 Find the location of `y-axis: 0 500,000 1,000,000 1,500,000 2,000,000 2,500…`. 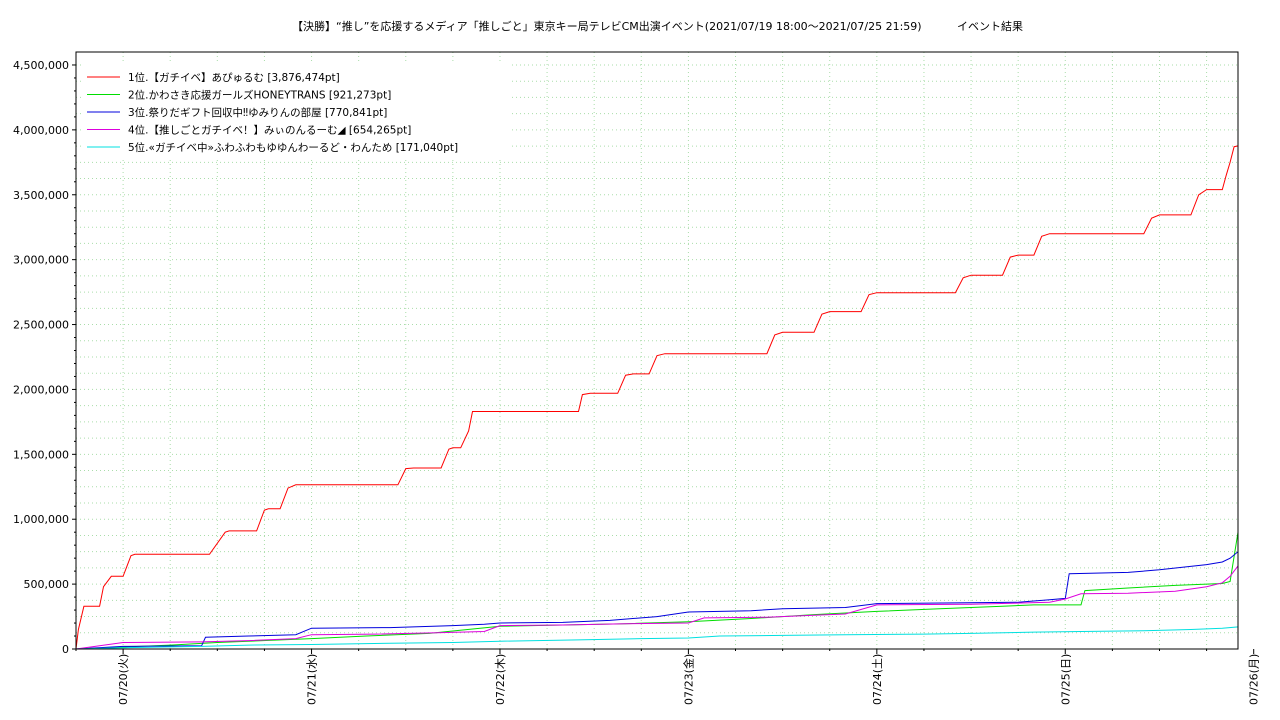

y-axis: 0 500,000 1,000,000 1,500,000 2,000,000 2,500… is located at coordinates (44, 357).